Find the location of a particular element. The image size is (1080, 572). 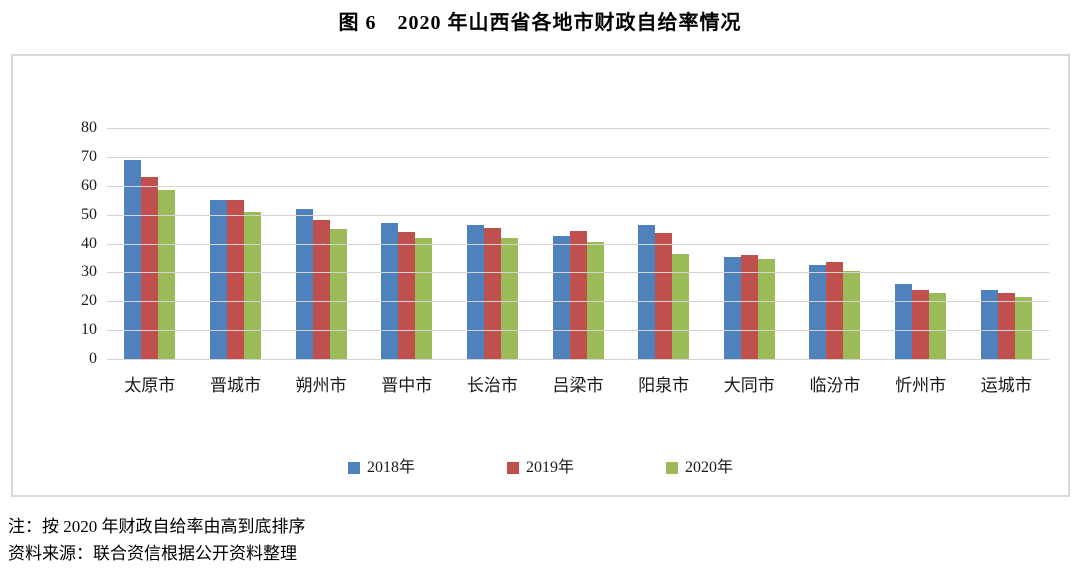

bar-2018年-朔州市 is located at coordinates (304, 283).